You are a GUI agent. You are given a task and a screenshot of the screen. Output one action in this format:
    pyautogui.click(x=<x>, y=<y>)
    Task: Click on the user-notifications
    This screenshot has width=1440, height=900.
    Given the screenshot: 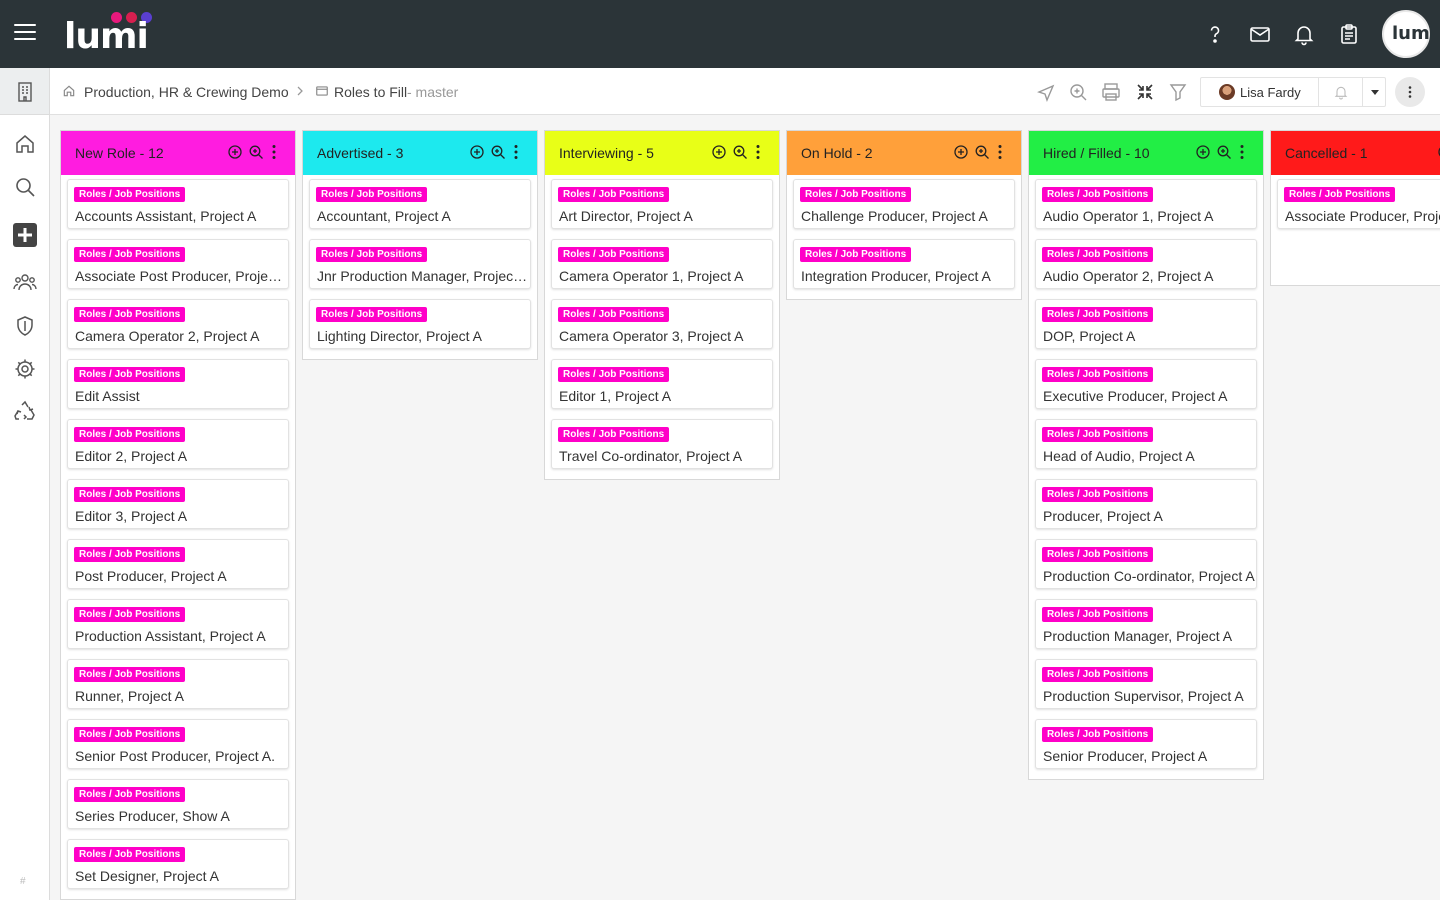 What is the action you would take?
    pyautogui.click(x=1340, y=92)
    